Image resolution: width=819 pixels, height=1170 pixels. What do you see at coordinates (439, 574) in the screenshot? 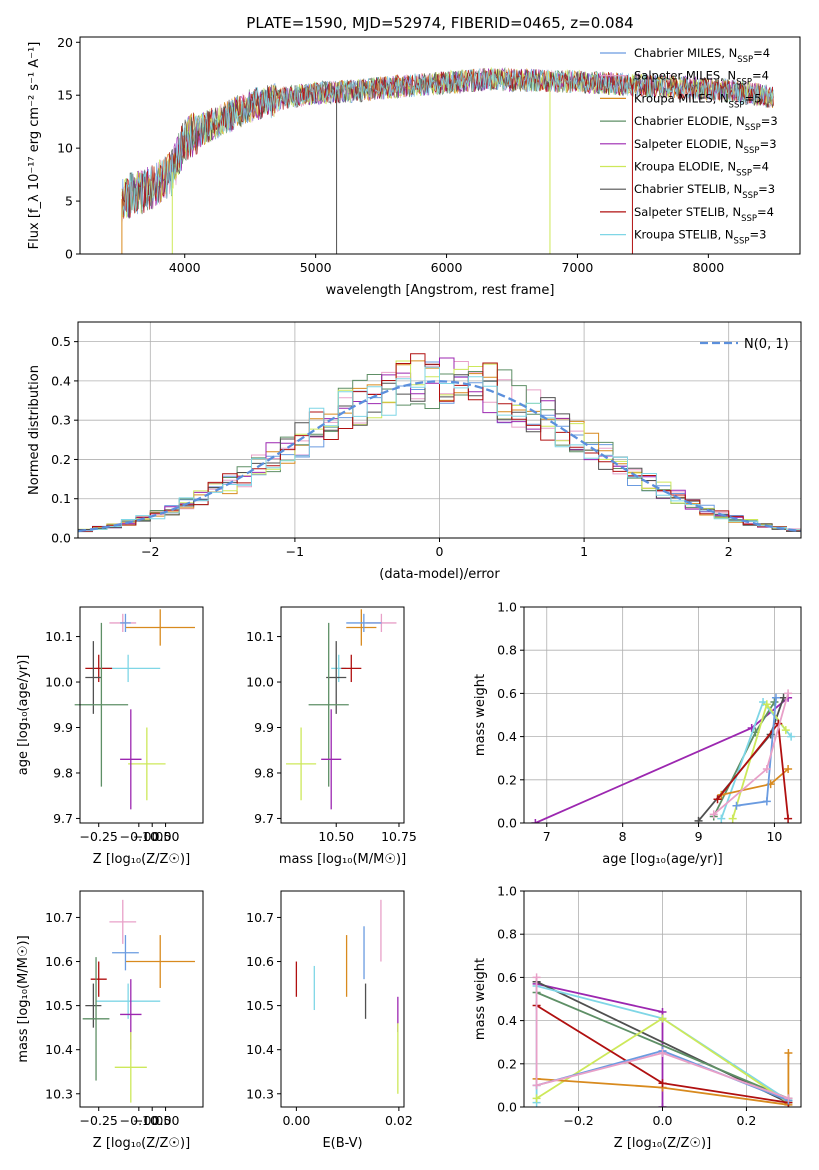
I see `x-axis-label: (data-model)/error` at bounding box center [439, 574].